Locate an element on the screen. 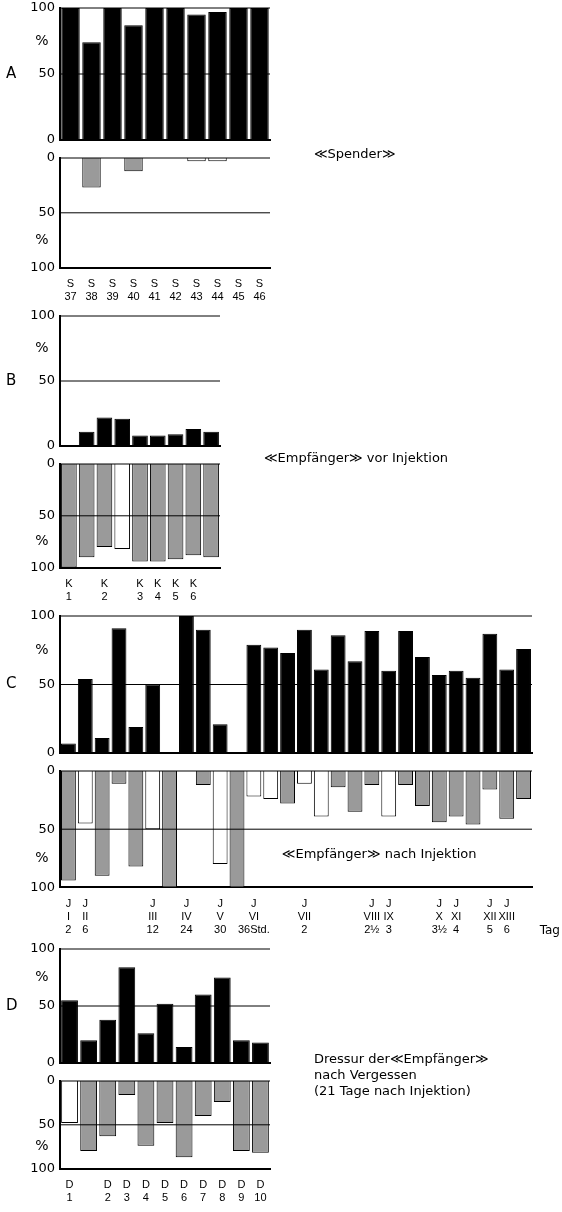  x-tick-label: K 4 is located at coordinates (158, 590).